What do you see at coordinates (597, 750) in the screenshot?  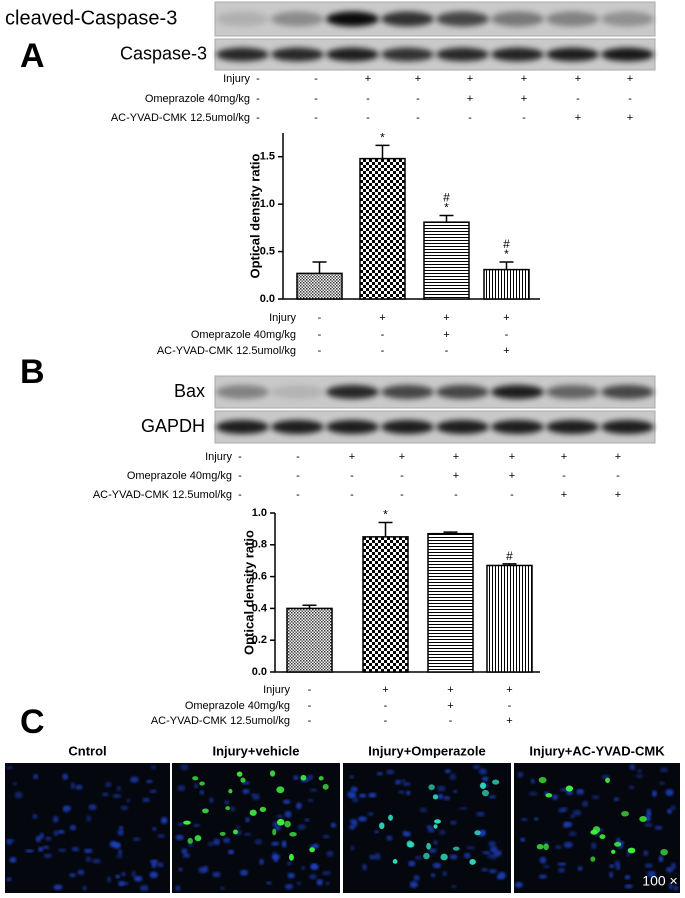 I see `micrograph-title: Injury+AC-YVAD-CMK` at bounding box center [597, 750].